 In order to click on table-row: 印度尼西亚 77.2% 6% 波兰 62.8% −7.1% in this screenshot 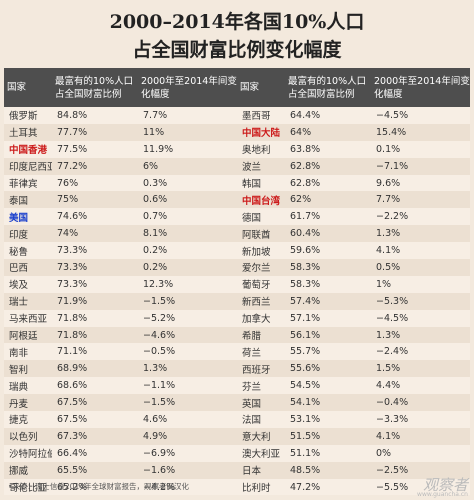, I will do `click(237, 166)`.